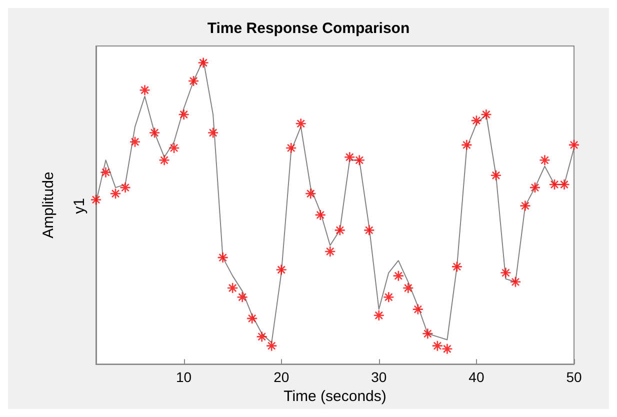 The image size is (617, 417). I want to click on x-tick-label: 10, so click(184, 377).